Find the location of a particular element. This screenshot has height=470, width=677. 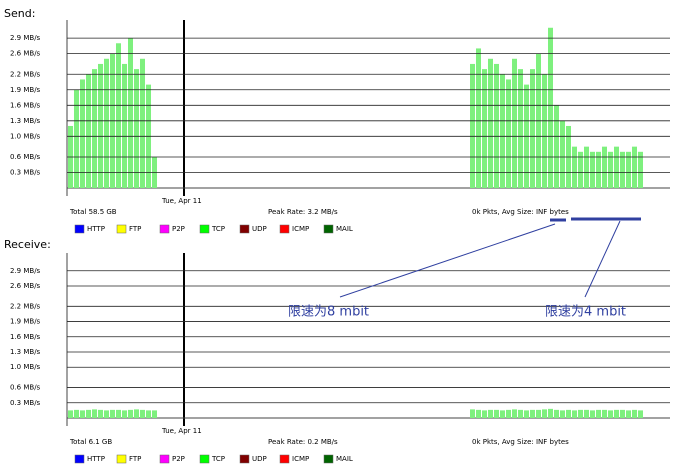

pkts-label: 0k Pkts, Avg Size: INF bytes is located at coordinates (520, 212).